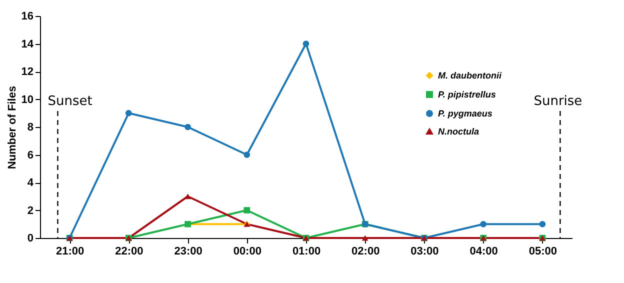 This screenshot has height=283, width=624. Describe the element at coordinates (27, 100) in the screenshot. I see `y-tick-label: 10` at that location.